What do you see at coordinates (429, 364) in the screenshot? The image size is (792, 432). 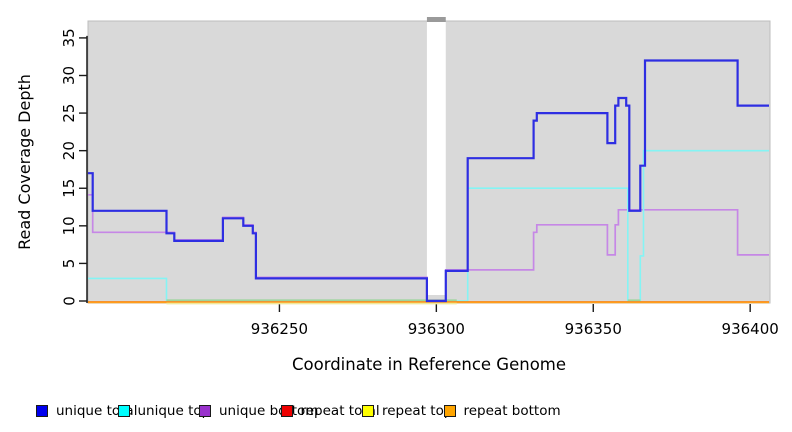 I see `x-axis-title: Coordinate in Reference Genome` at bounding box center [429, 364].